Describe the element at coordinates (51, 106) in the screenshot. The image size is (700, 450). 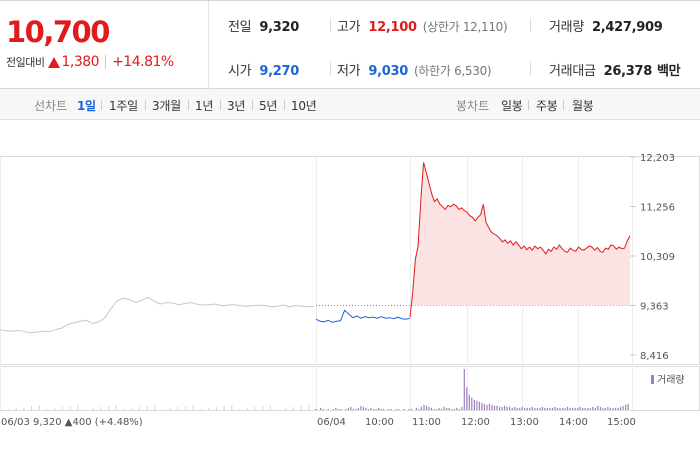
I see `line-chart-label: 선차트` at that location.